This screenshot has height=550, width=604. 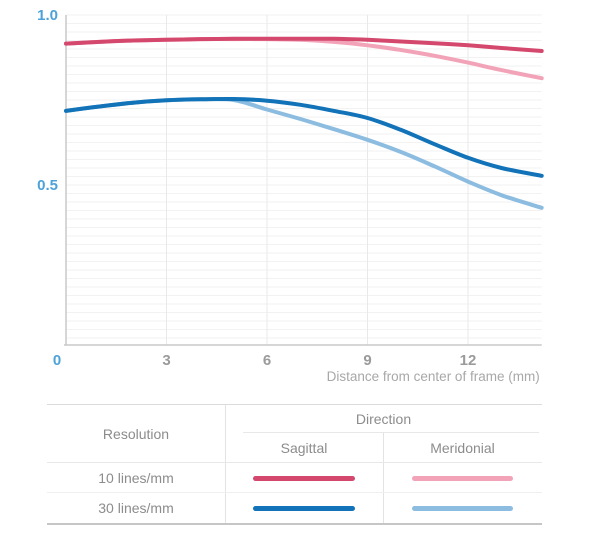 What do you see at coordinates (47, 185) in the screenshot?
I see `y-tick-label: 0.5` at bounding box center [47, 185].